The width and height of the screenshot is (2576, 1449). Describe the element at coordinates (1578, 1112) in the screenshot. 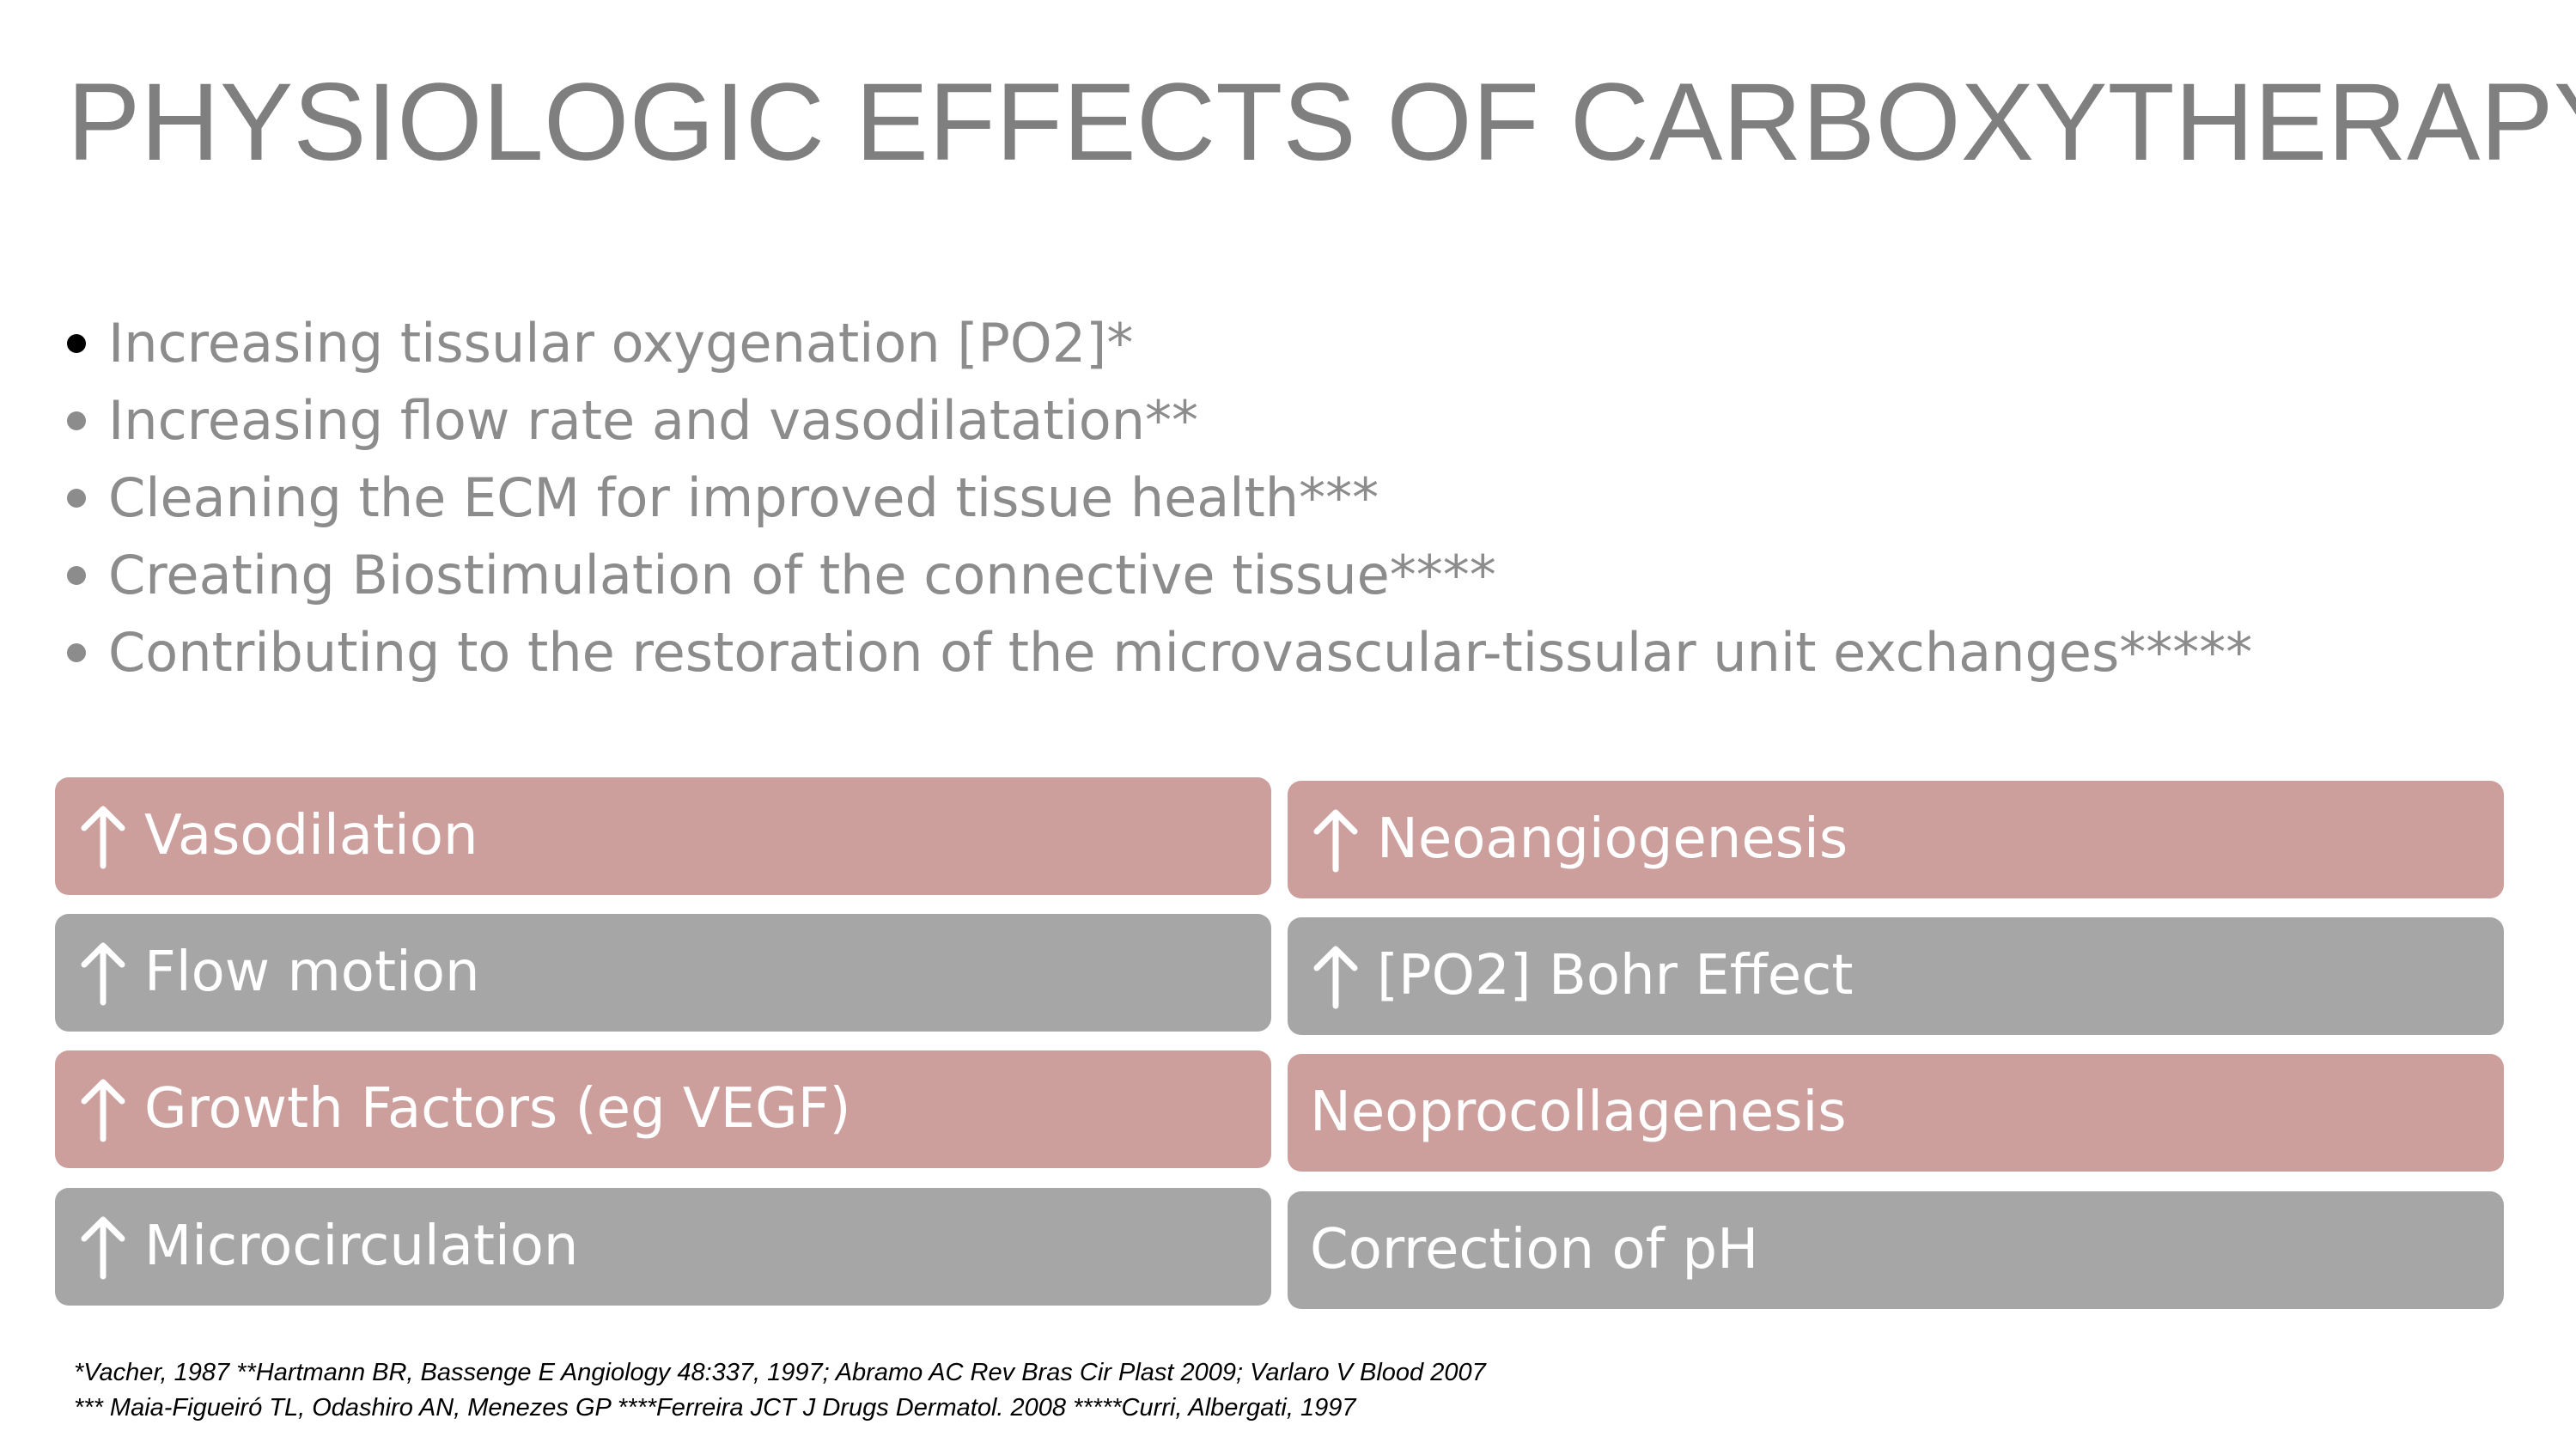

I see `effect-label: Neoprocollagenesis` at that location.